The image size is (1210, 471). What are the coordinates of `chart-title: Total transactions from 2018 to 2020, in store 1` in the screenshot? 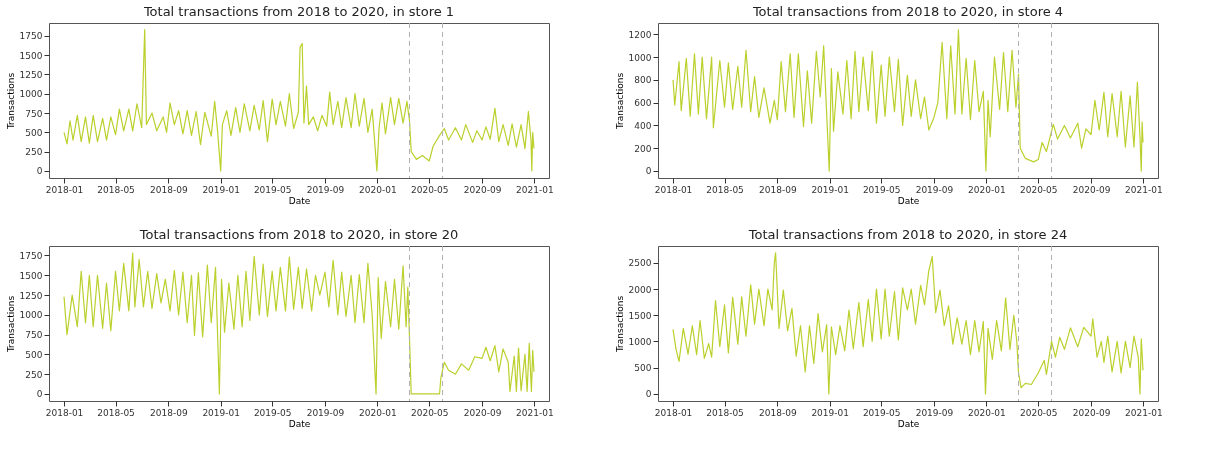 It's located at (298, 11).